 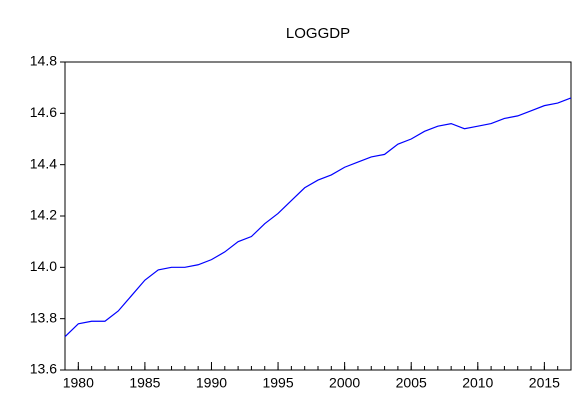 What do you see at coordinates (43, 163) in the screenshot?
I see `y-tick-label: 14.4` at bounding box center [43, 163].